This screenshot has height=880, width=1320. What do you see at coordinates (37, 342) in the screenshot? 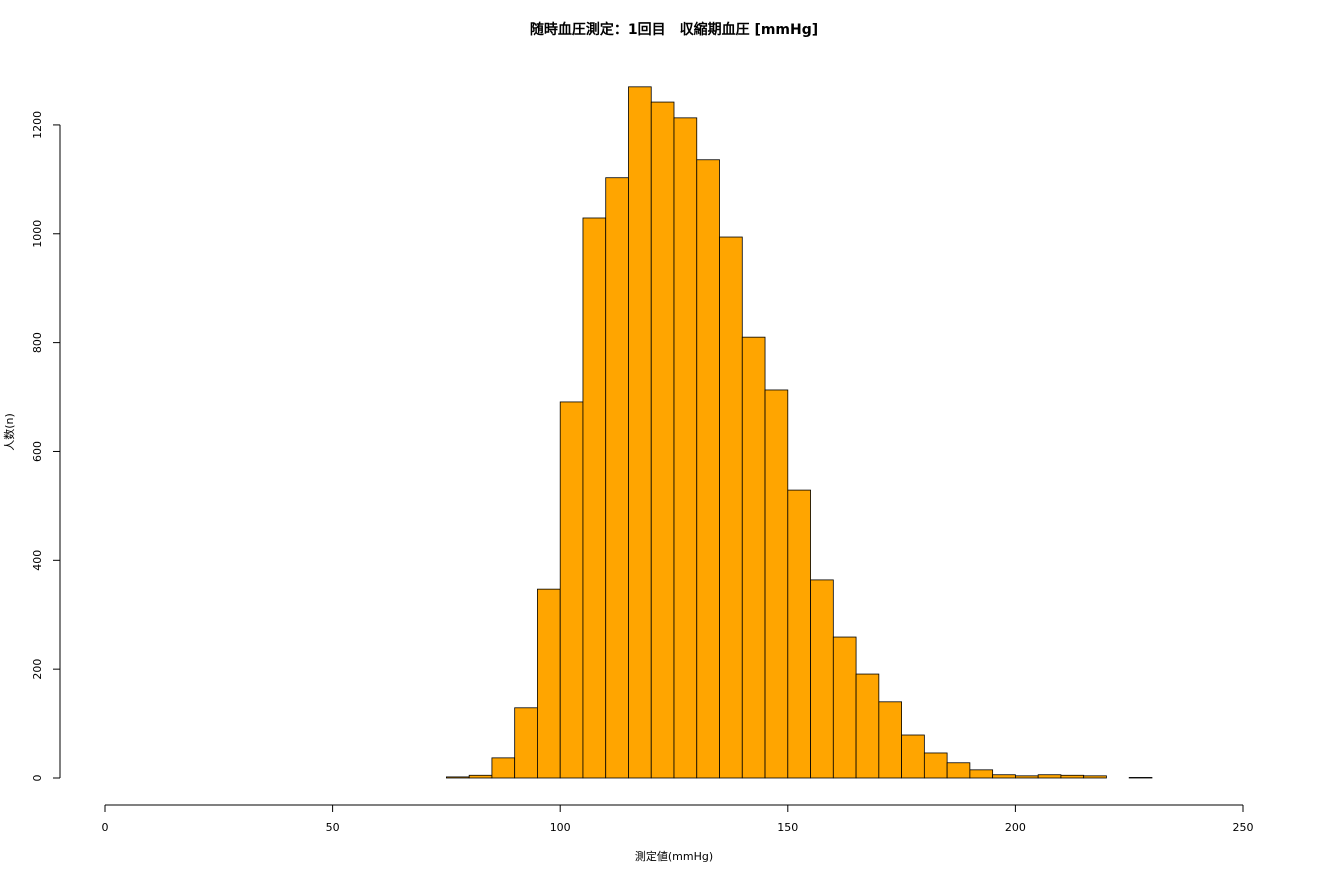
I see `y-tick-label: 800` at bounding box center [37, 342].